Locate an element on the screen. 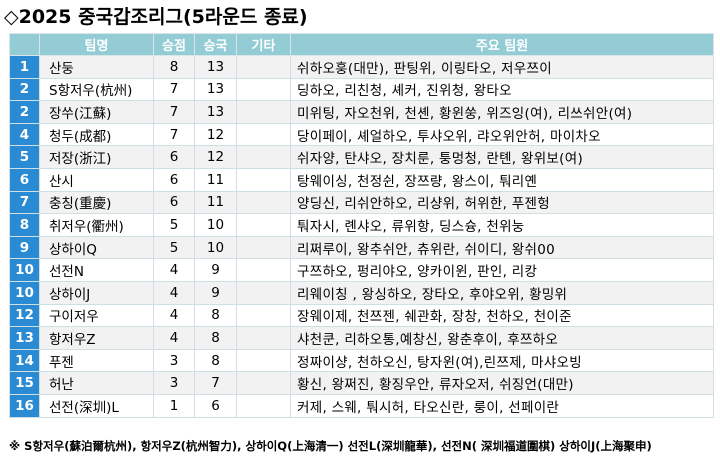 The height and width of the screenshot is (460, 720). wins-cell: 6 is located at coordinates (215, 405).